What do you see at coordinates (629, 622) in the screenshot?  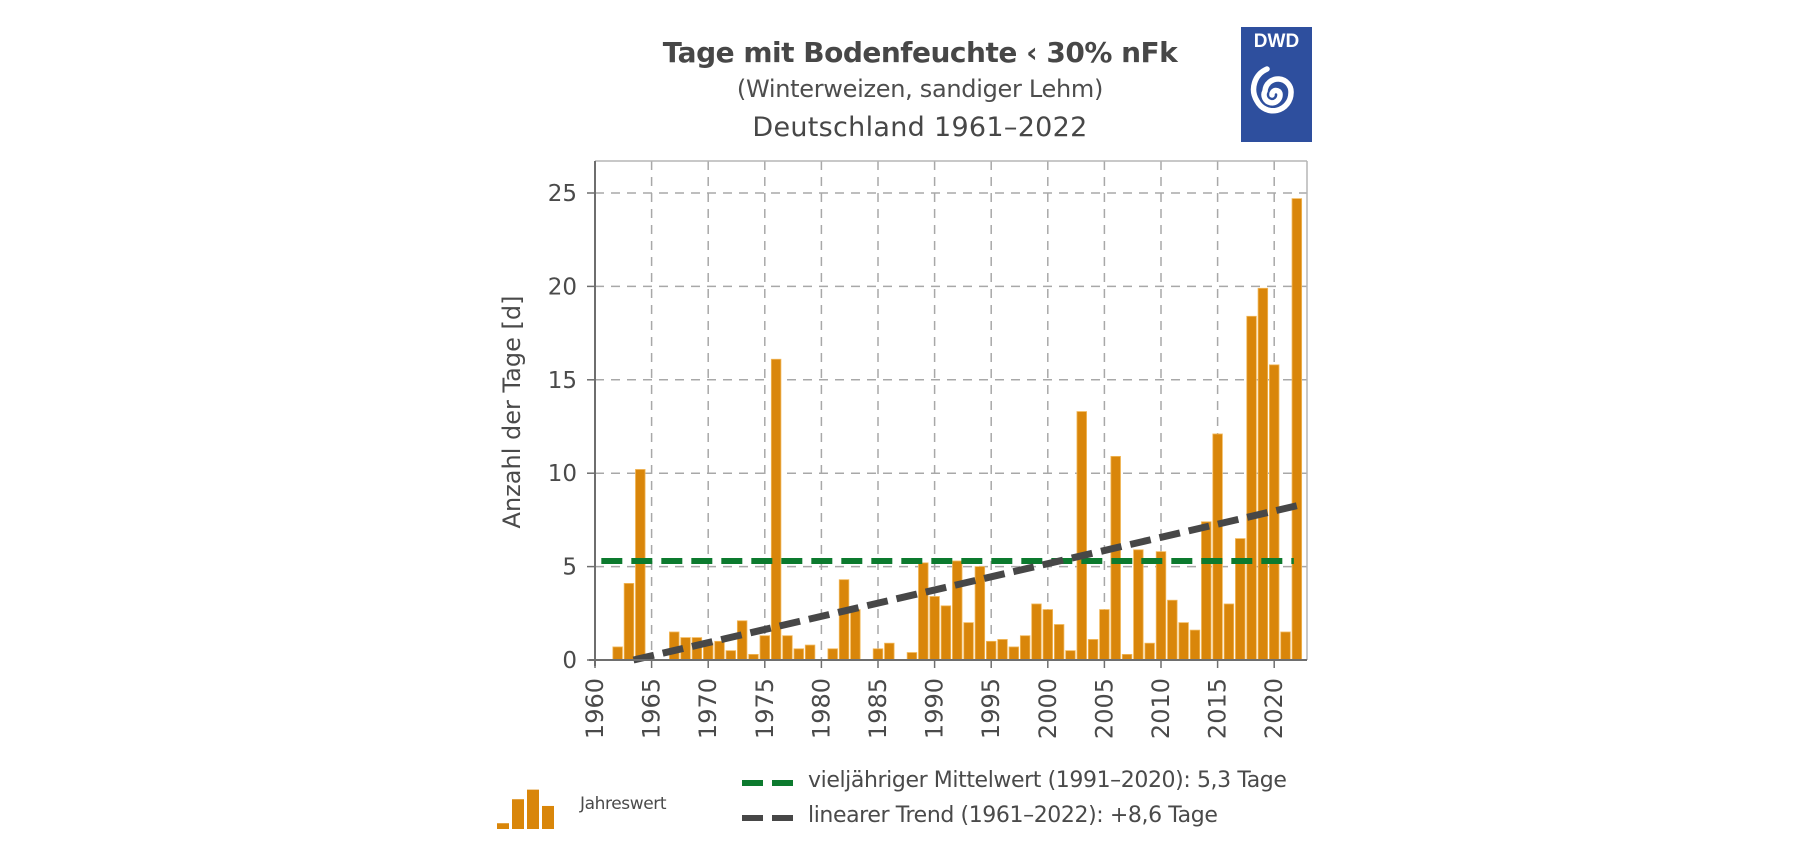 I see `bar-1963` at bounding box center [629, 622].